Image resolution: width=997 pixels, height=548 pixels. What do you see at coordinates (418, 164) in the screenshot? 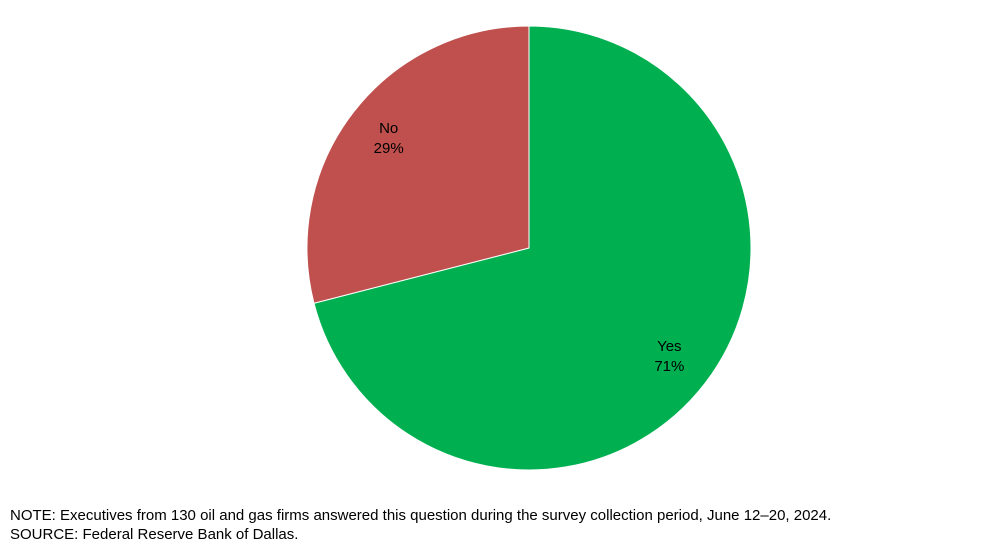
I see `pie-slice` at bounding box center [418, 164].